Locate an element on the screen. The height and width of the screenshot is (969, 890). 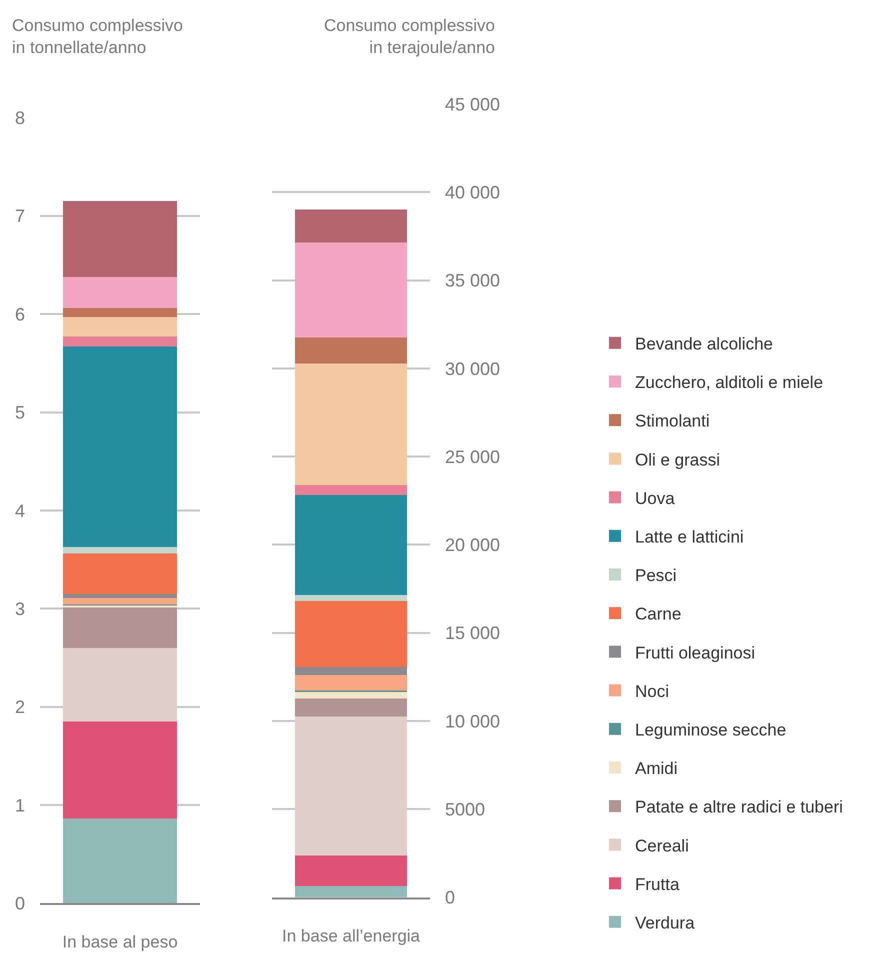
x-tick-label: In base al peso is located at coordinates (120, 942).